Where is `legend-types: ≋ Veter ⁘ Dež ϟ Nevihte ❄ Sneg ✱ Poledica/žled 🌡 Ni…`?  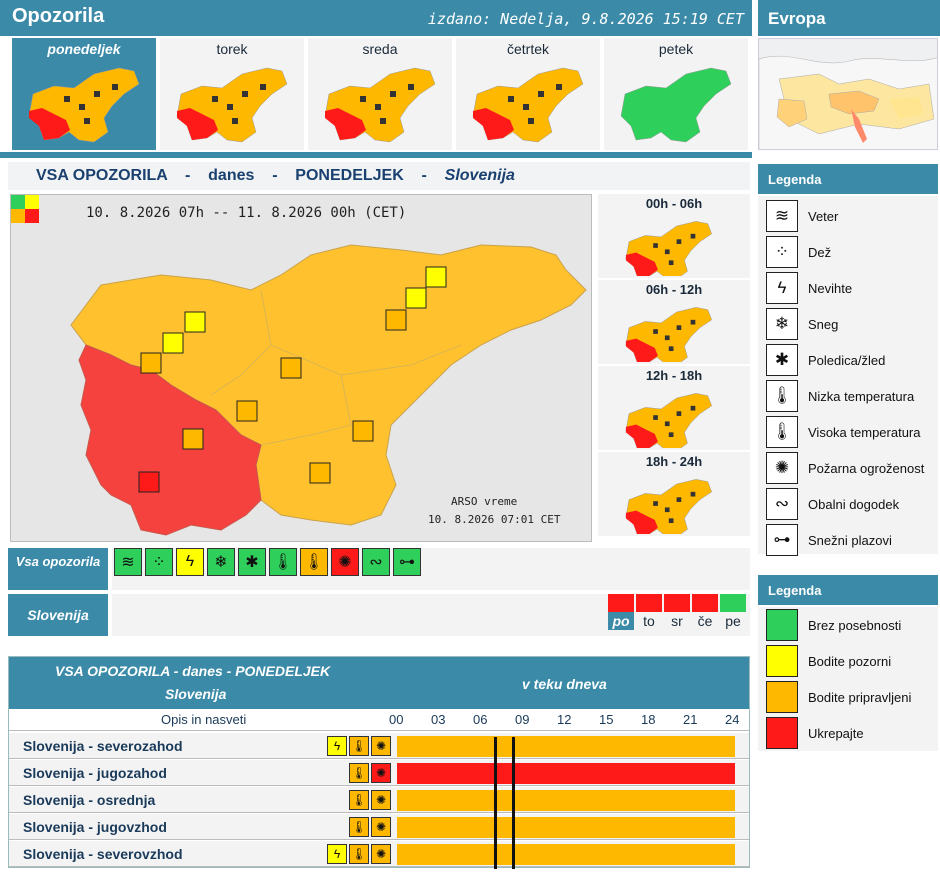 legend-types: ≋ Veter ⁘ Dež ϟ Nevihte ❄ Sneg ✱ Poledica/žled 🌡 Ni… is located at coordinates (848, 376).